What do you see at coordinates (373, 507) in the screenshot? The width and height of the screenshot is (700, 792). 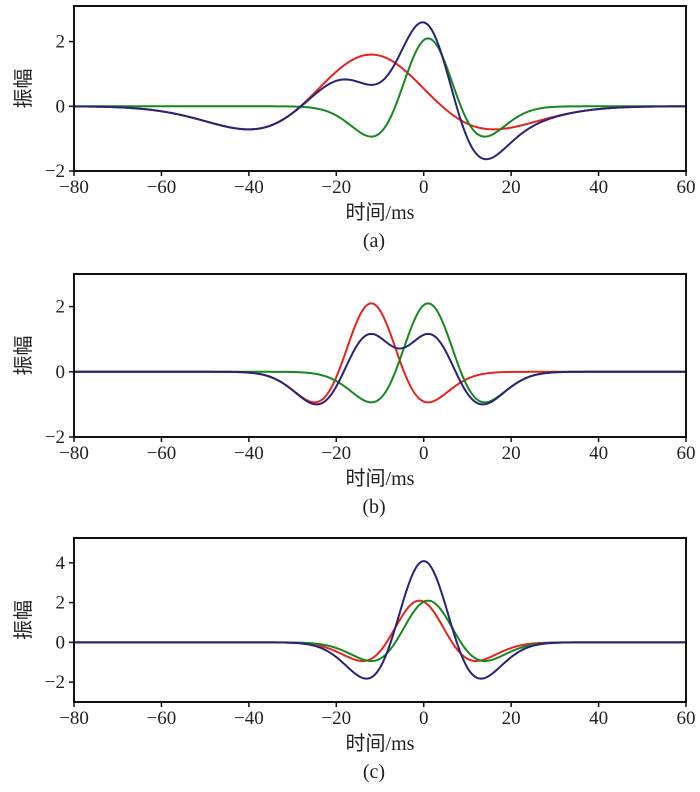 I see `subplot-caption: (b)` at bounding box center [373, 507].